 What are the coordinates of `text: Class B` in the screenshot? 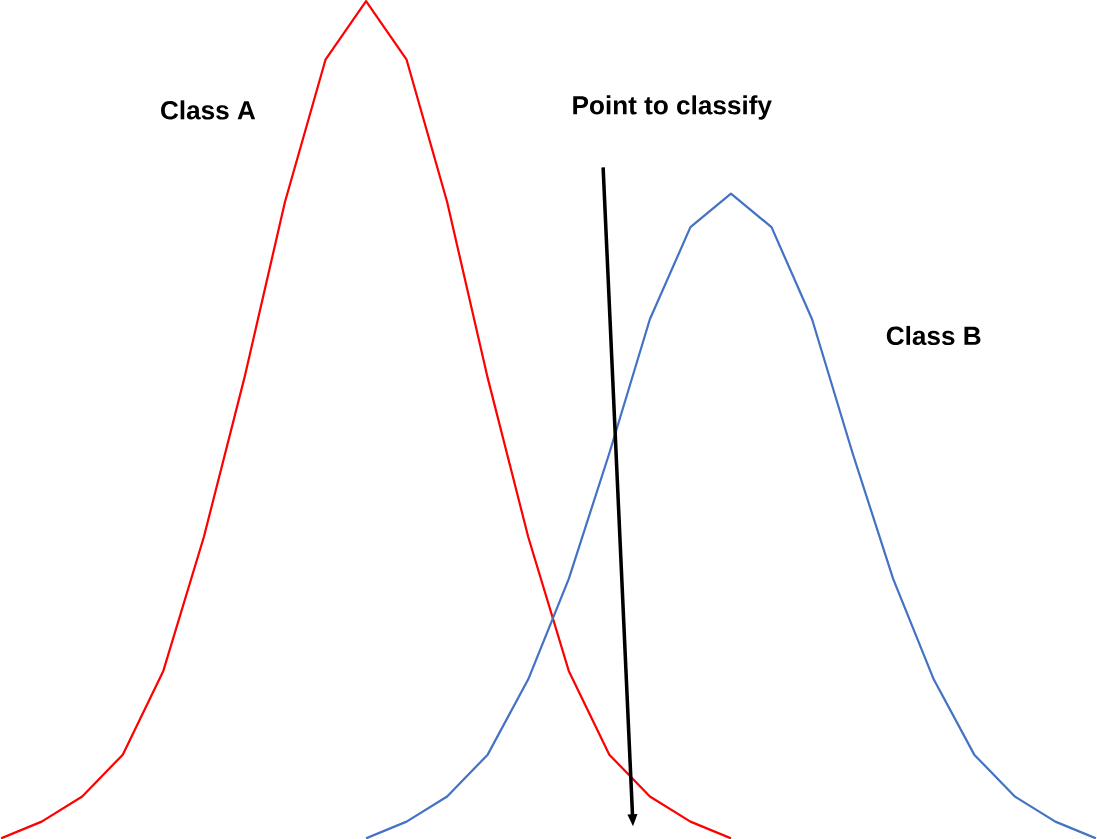 It's located at (933, 335).